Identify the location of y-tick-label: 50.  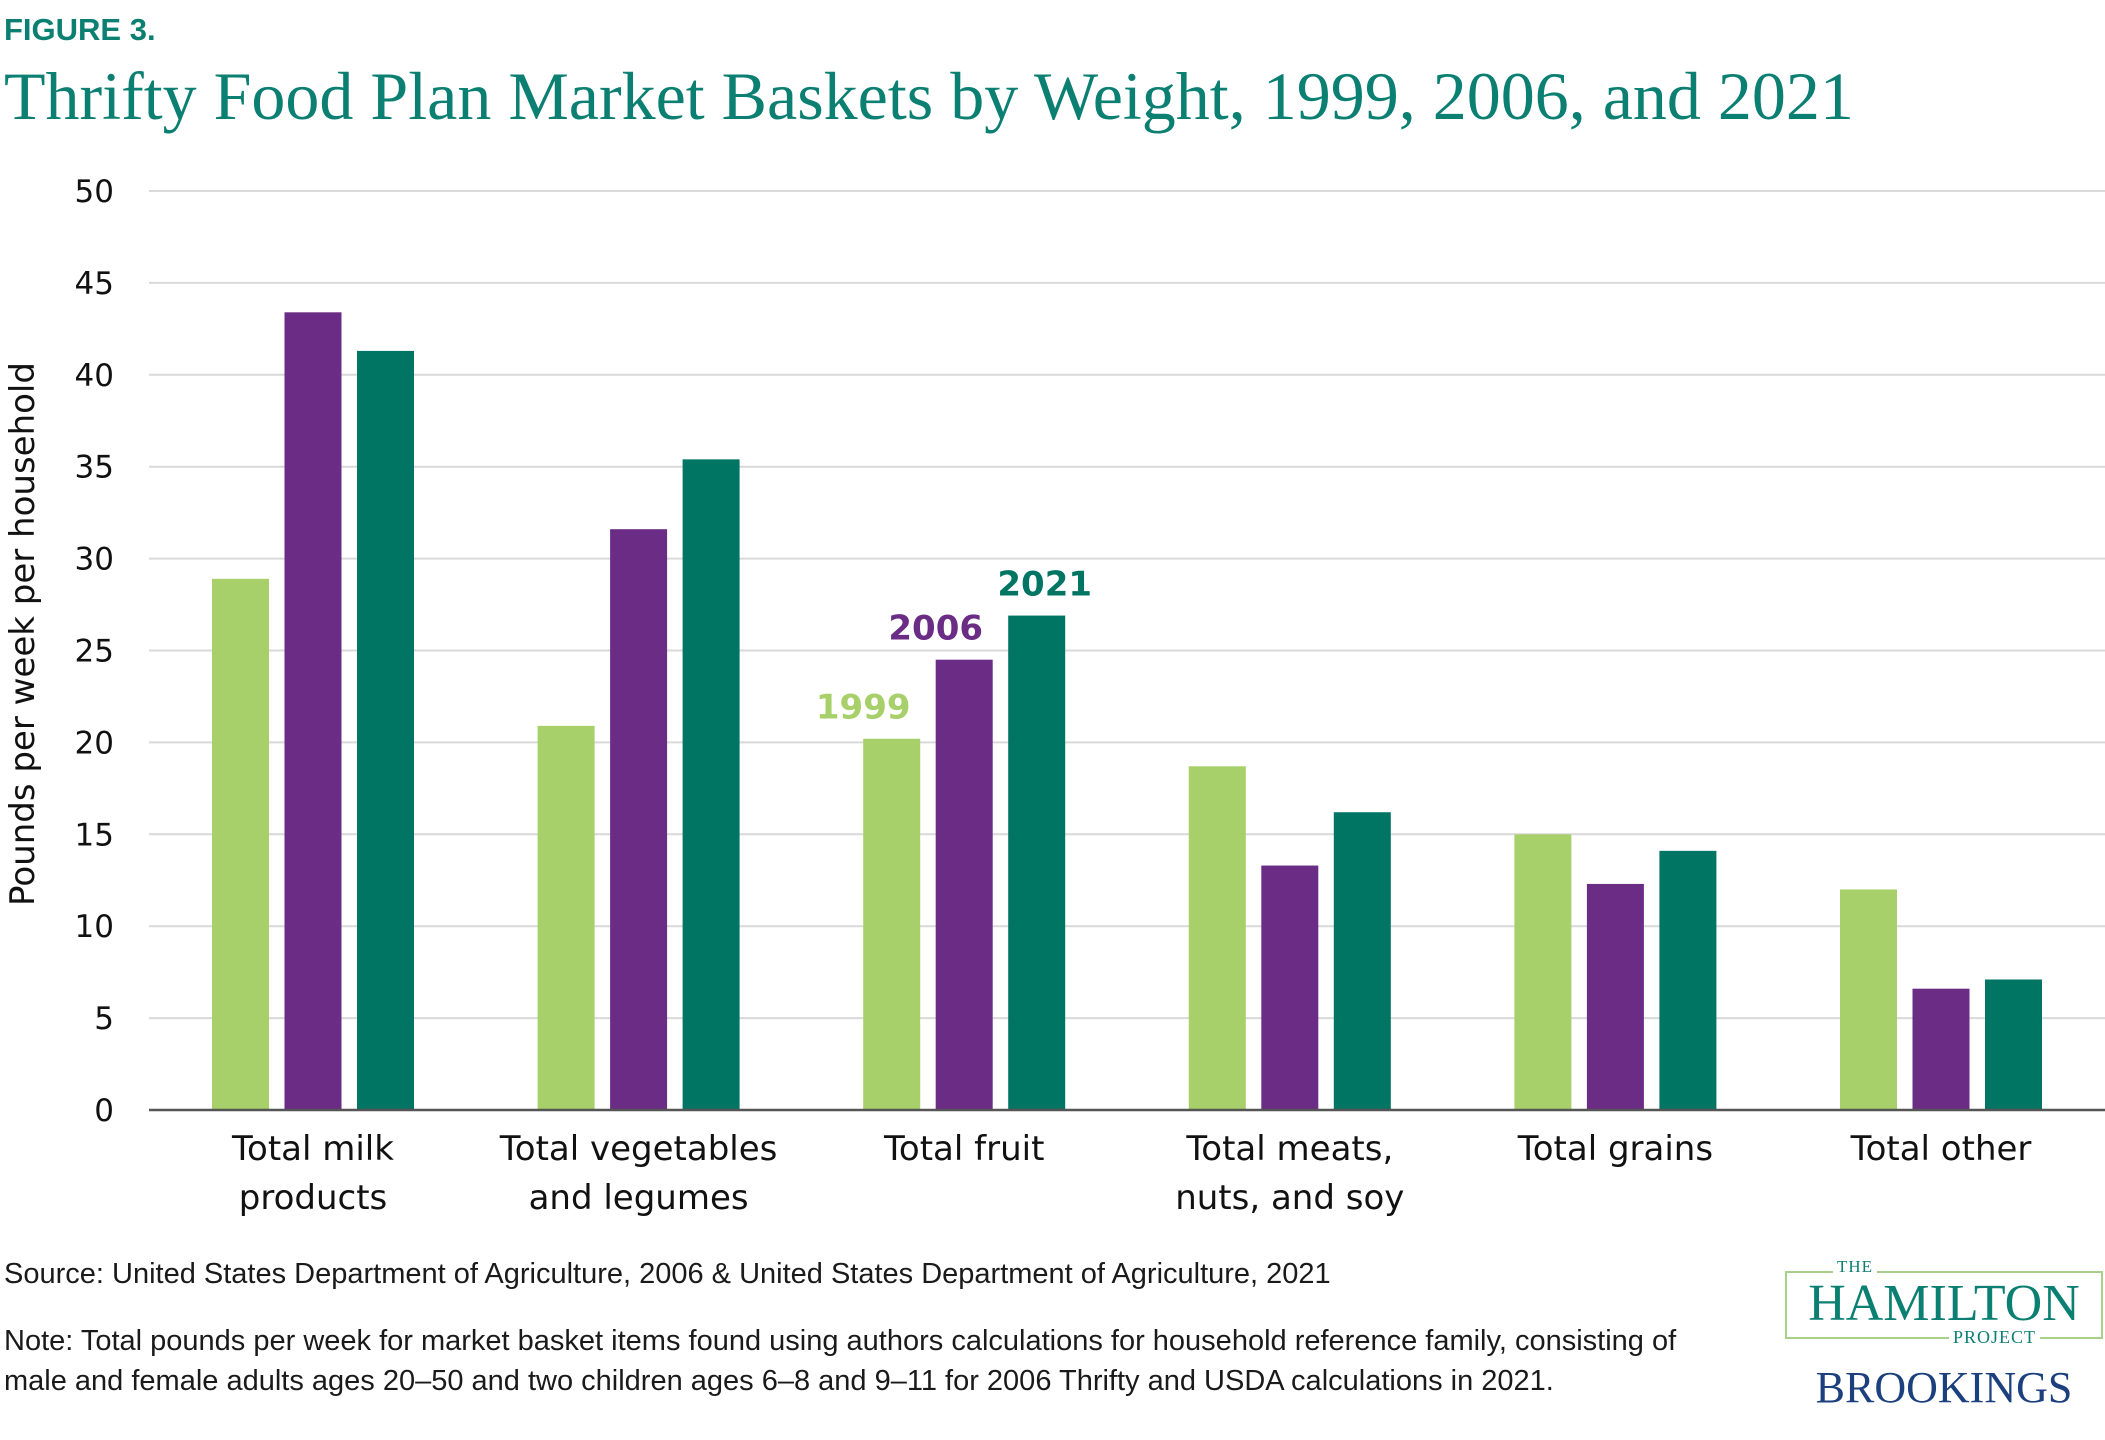
(94, 192).